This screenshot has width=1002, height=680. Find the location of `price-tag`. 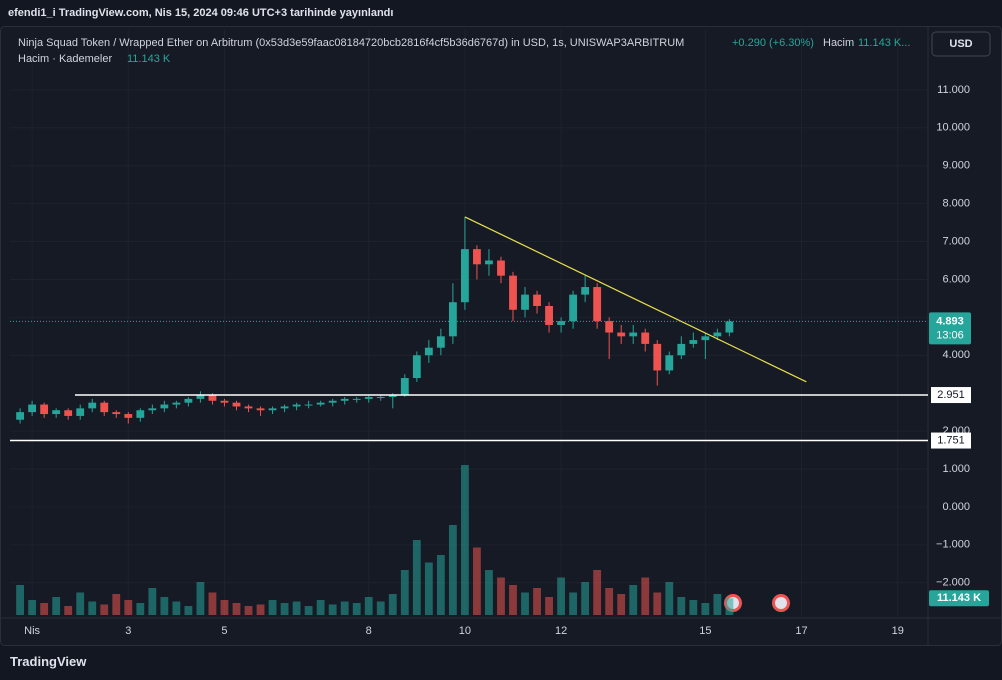

price-tag is located at coordinates (951, 395).